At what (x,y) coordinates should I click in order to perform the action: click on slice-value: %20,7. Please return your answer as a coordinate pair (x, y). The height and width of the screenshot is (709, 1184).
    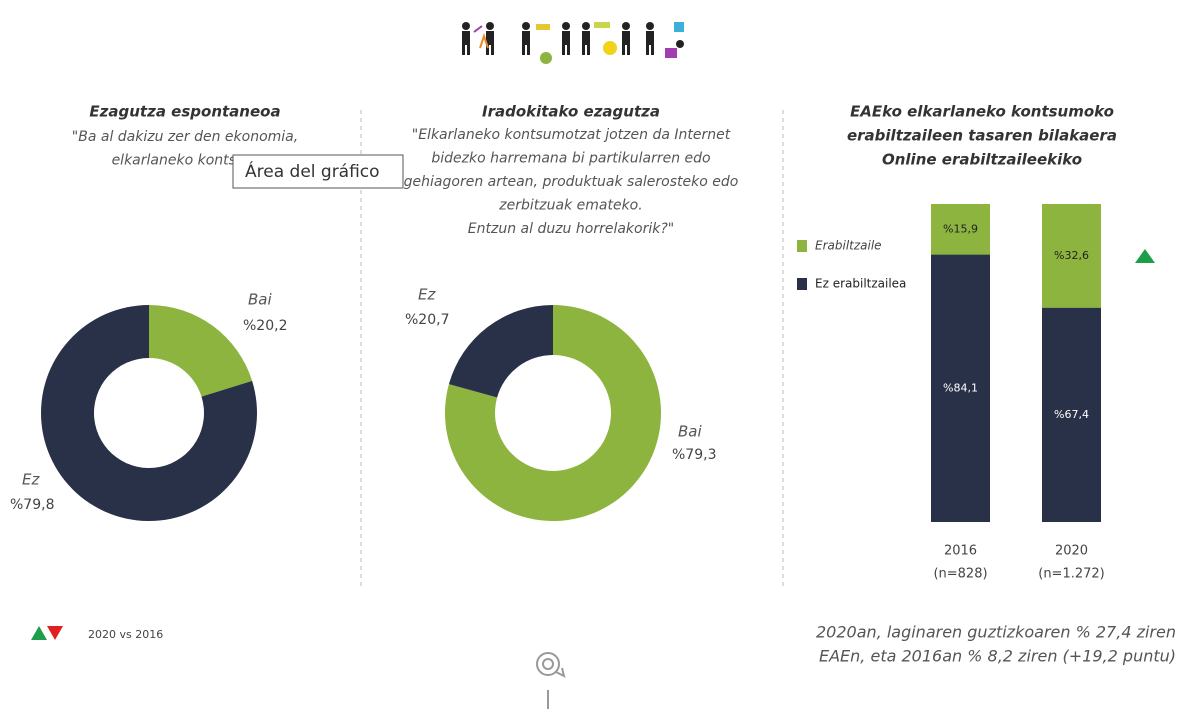
    Looking at the image, I should click on (427, 320).